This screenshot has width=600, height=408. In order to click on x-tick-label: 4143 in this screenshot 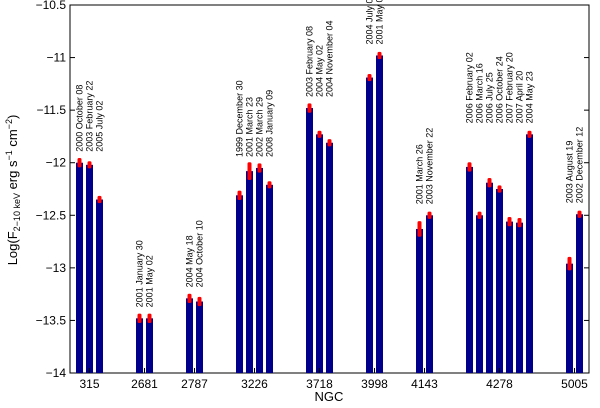, I will do `click(424, 384)`.